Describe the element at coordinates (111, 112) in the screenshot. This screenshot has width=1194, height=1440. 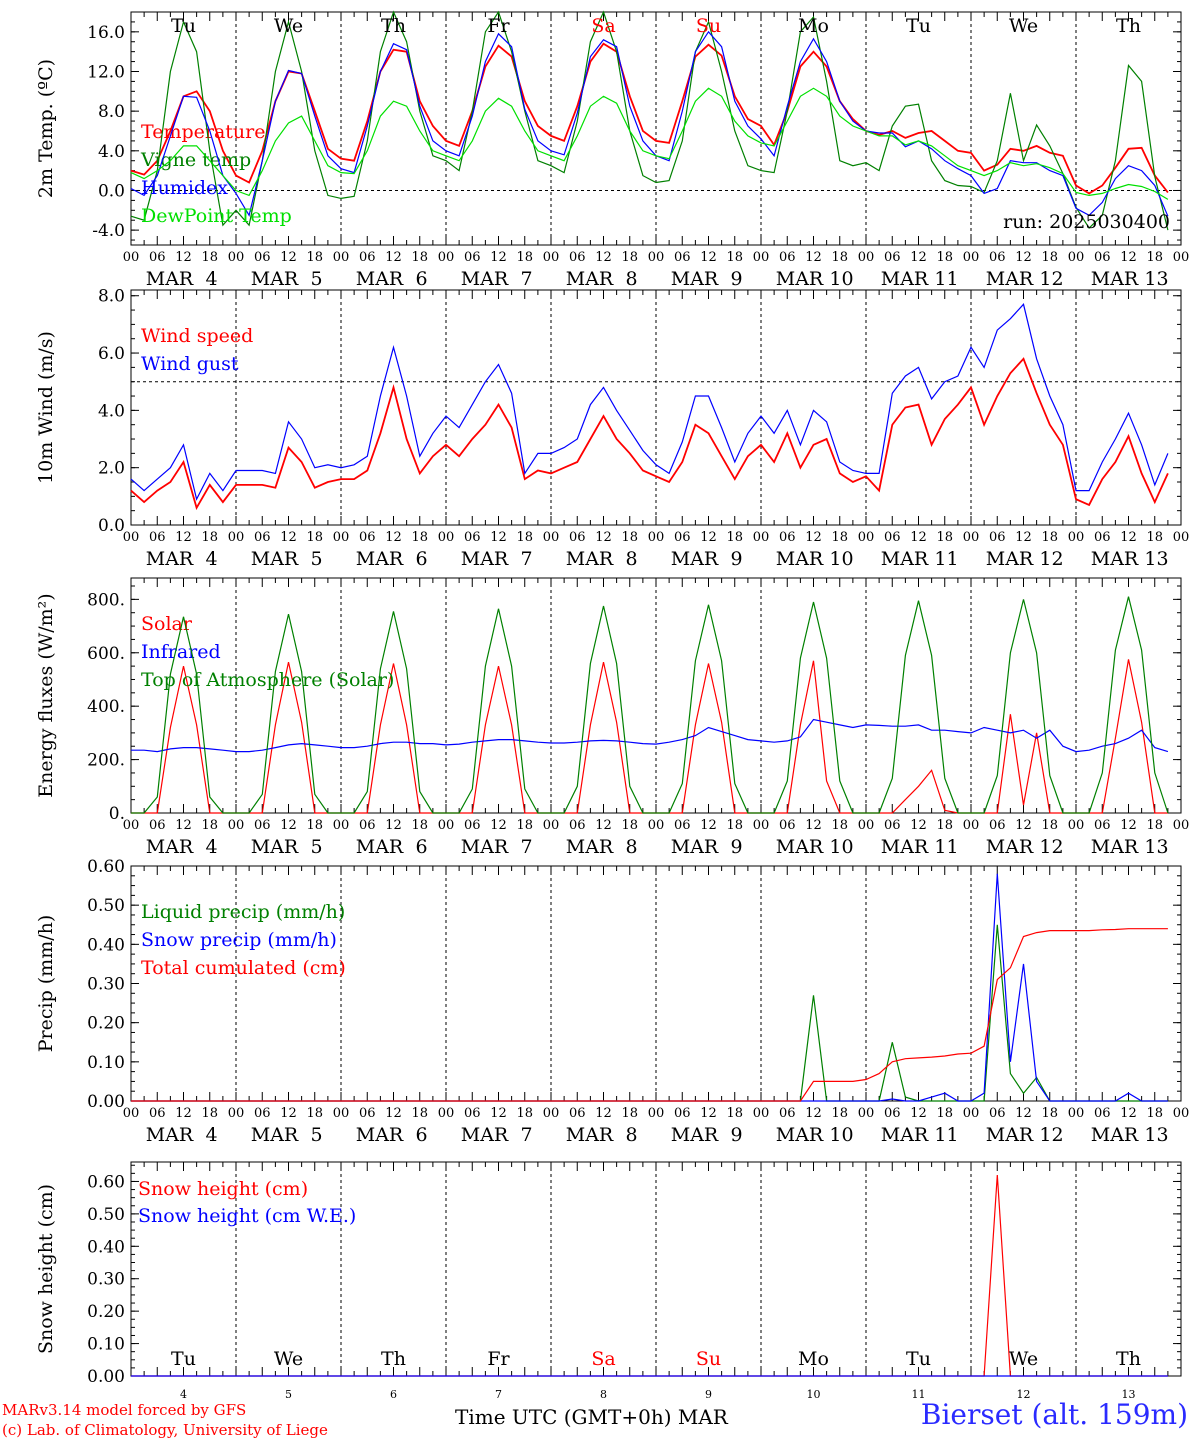
I see `y-tick-label: 8.0` at that location.